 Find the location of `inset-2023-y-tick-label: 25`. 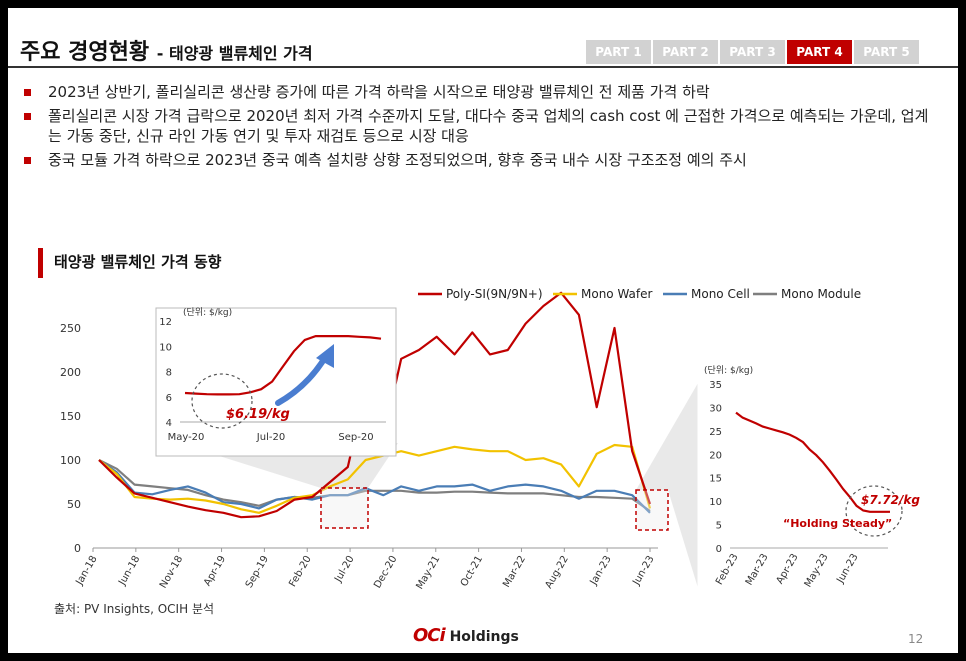

inset-2023-y-tick-label: 25 is located at coordinates (715, 432).